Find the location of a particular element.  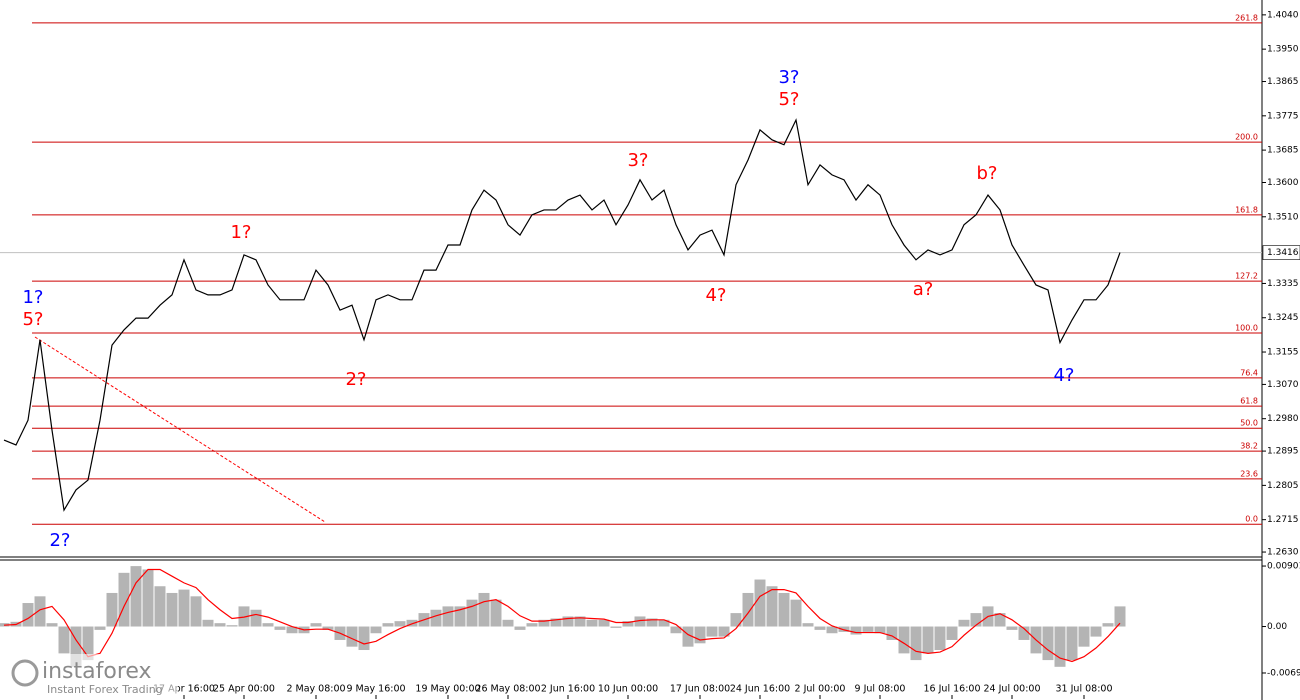

x-tick-label: 17 Apr 16:00 is located at coordinates (184, 689).